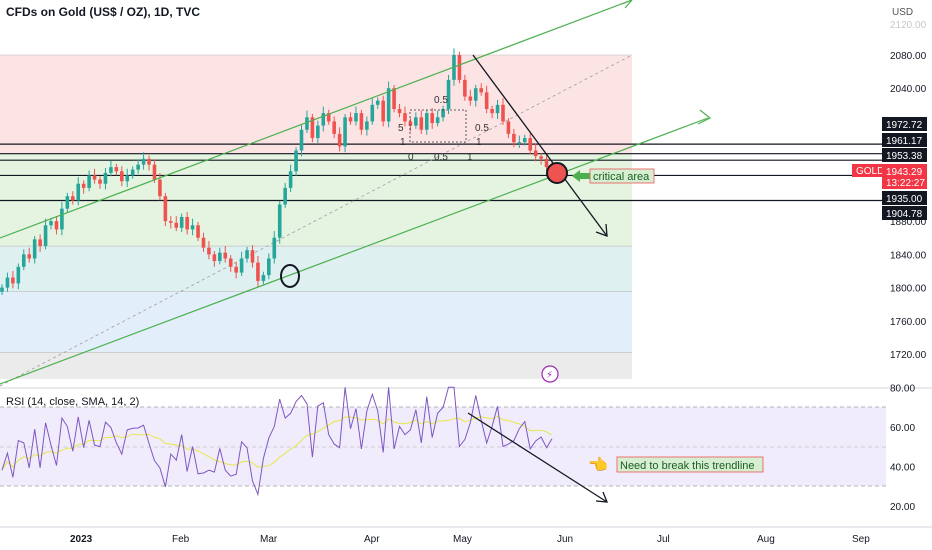  Describe the element at coordinates (902, 428) in the screenshot. I see `rsi-tick-1: 60.00` at that location.